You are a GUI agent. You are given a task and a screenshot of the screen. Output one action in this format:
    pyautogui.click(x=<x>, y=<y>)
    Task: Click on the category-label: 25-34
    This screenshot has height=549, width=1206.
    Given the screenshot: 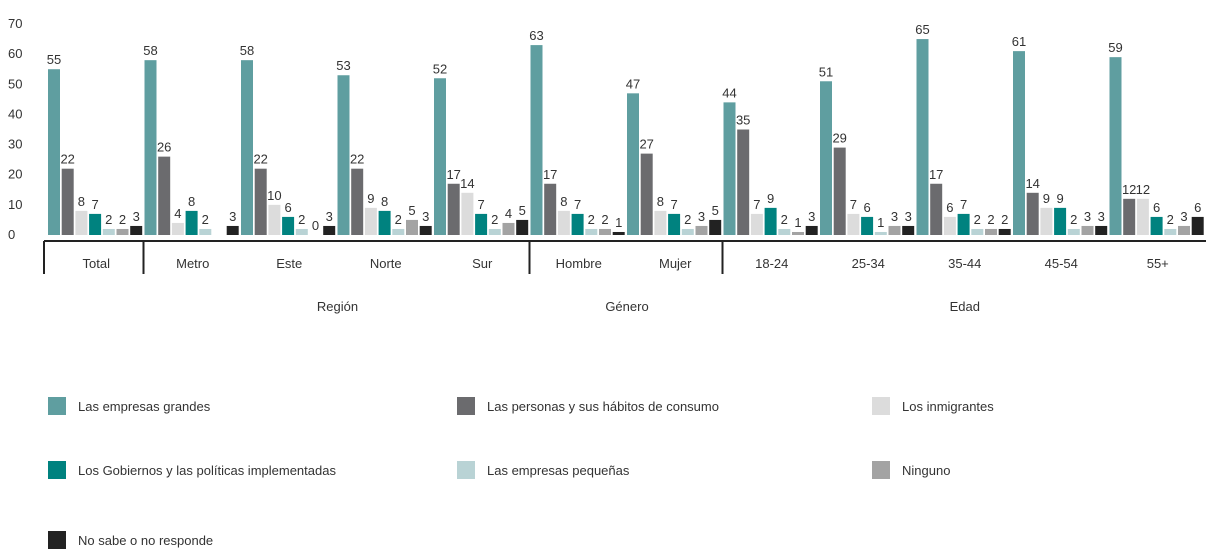 What is the action you would take?
    pyautogui.click(x=868, y=263)
    